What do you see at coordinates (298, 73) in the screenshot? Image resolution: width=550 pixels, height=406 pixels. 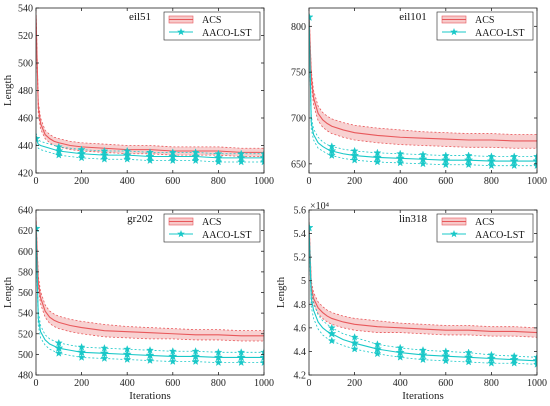 I see `y-tick-label: 750` at bounding box center [298, 73].